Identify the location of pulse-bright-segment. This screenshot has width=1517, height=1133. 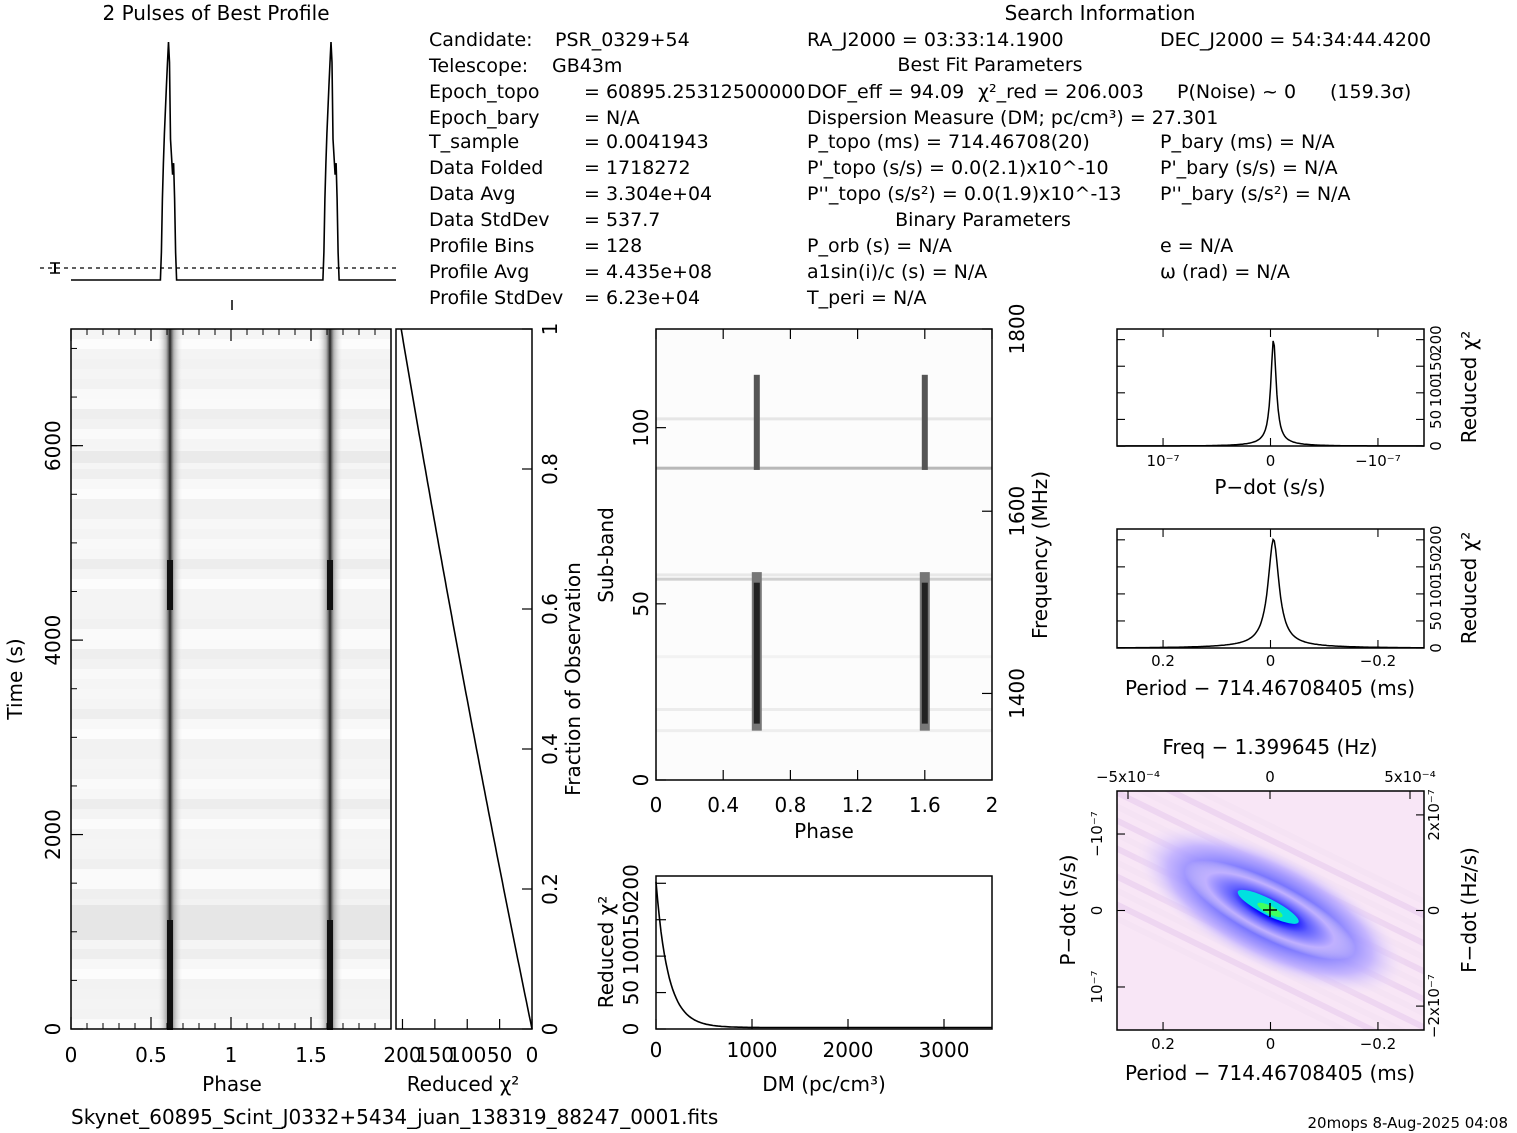
(330, 1005).